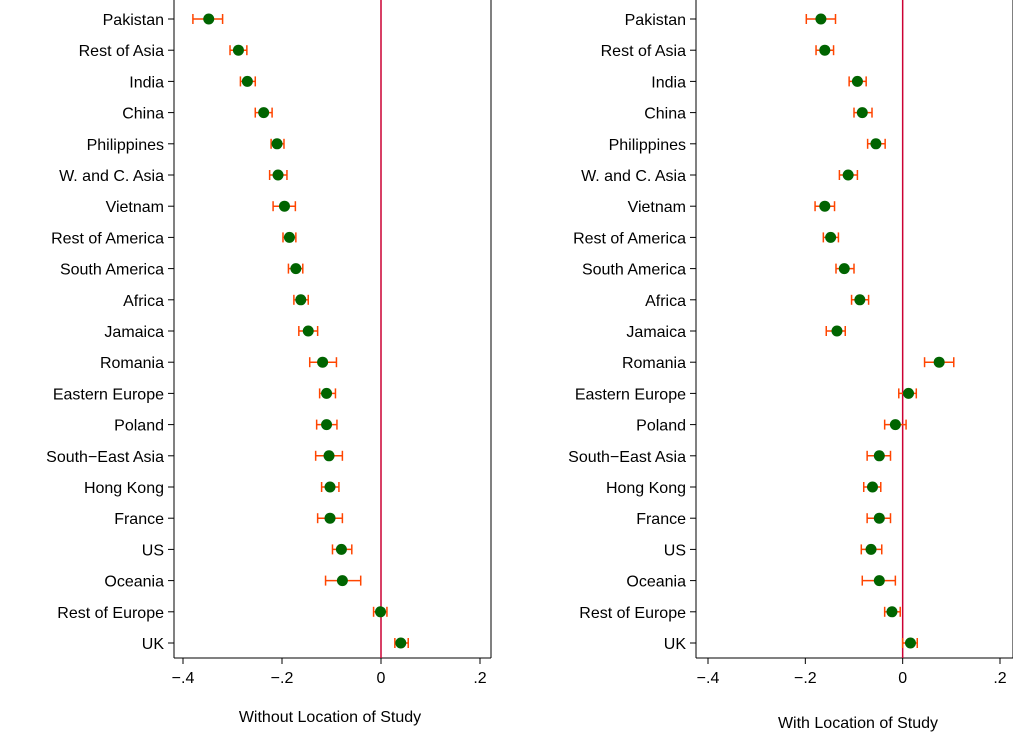  What do you see at coordinates (330, 717) in the screenshot?
I see `x-axis-label: Without Location of Study` at bounding box center [330, 717].